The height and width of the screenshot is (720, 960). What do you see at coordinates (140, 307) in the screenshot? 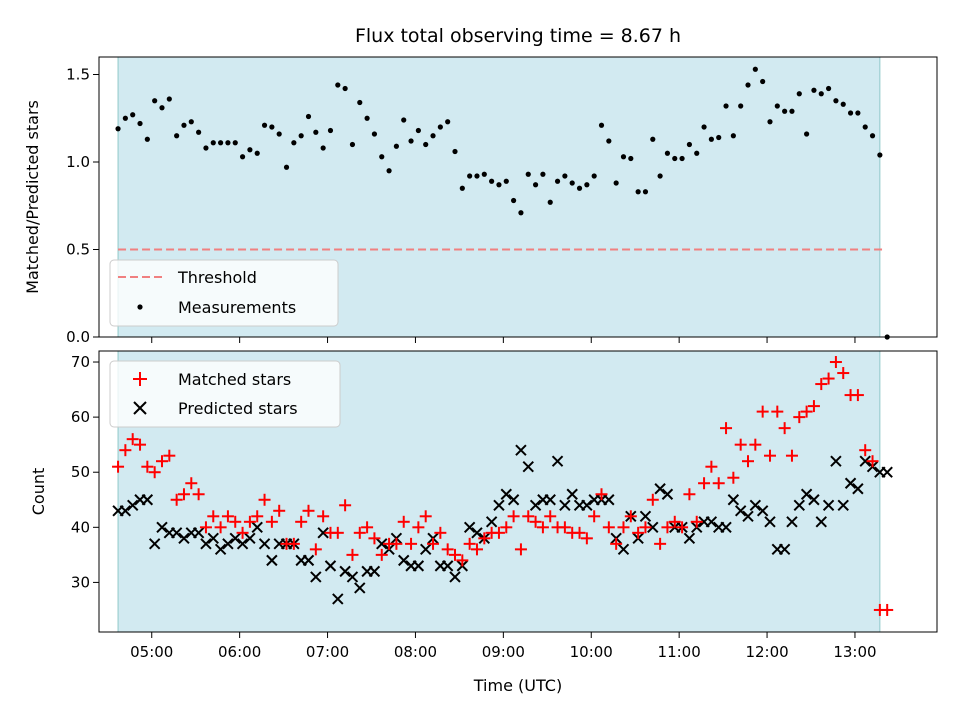
I see `measurements-legend-swatch` at bounding box center [140, 307].